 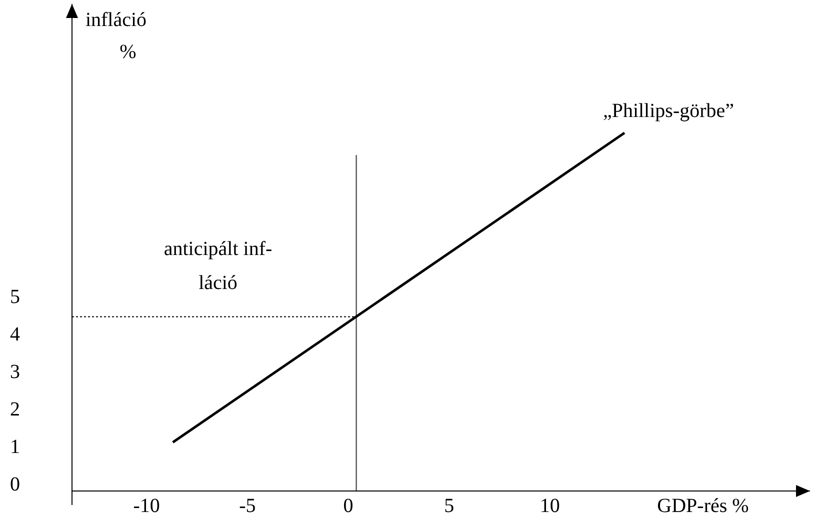 What do you see at coordinates (15, 409) in the screenshot?
I see `y-tick-label: 2` at bounding box center [15, 409].